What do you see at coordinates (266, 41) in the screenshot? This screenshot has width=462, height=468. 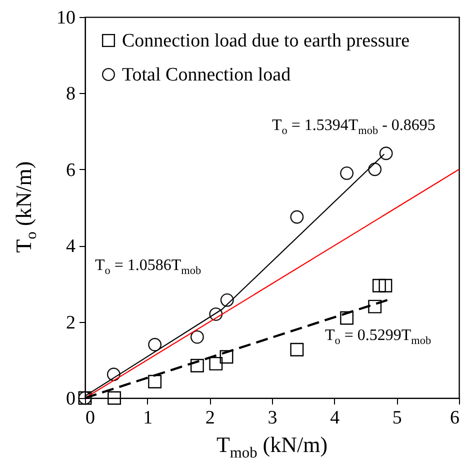 I see `legend-label: Connection load due to earth pressure` at bounding box center [266, 41].